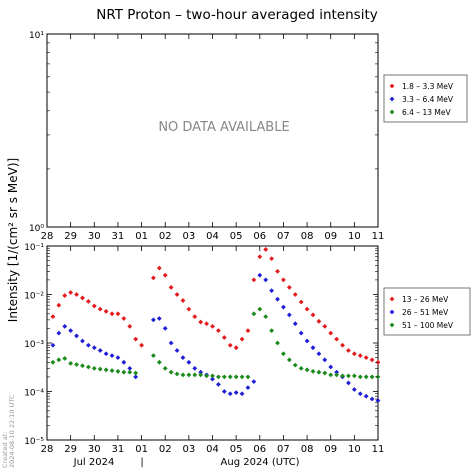 The image size is (474, 474). Describe the element at coordinates (223, 127) in the screenshot. I see `no-data-annotation: NO DATA AVAILABLE` at that location.